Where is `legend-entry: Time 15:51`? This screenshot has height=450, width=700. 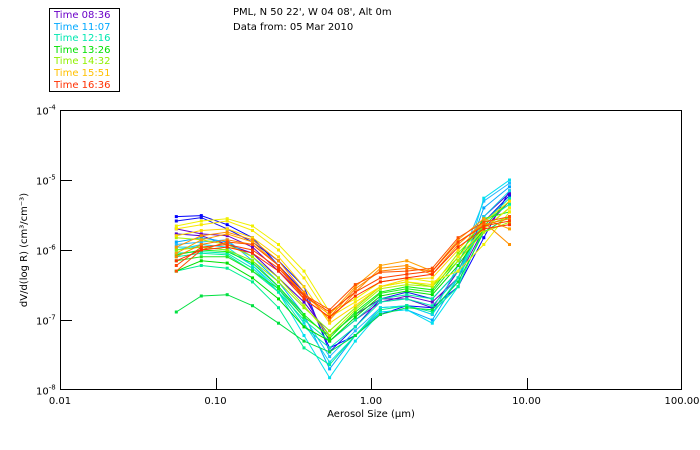 legend-entry: Time 15:51 is located at coordinates (82, 73).